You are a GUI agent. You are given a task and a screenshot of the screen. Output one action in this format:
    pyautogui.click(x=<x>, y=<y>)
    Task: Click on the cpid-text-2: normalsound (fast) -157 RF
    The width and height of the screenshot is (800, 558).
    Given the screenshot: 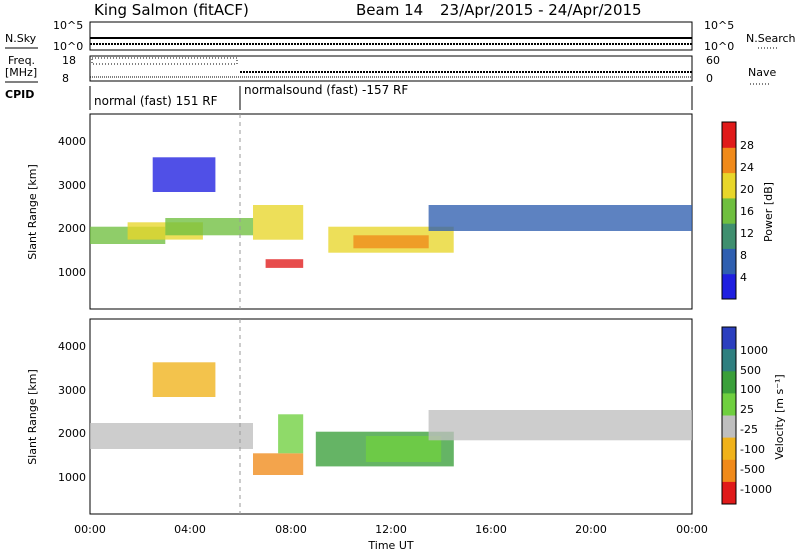 What is the action you would take?
    pyautogui.click(x=326, y=90)
    